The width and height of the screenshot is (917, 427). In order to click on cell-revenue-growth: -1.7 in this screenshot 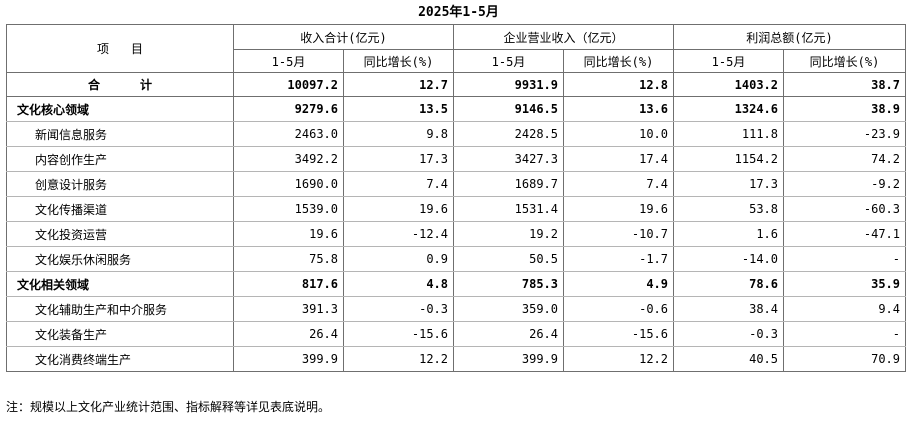, I will do `click(618, 259)`.